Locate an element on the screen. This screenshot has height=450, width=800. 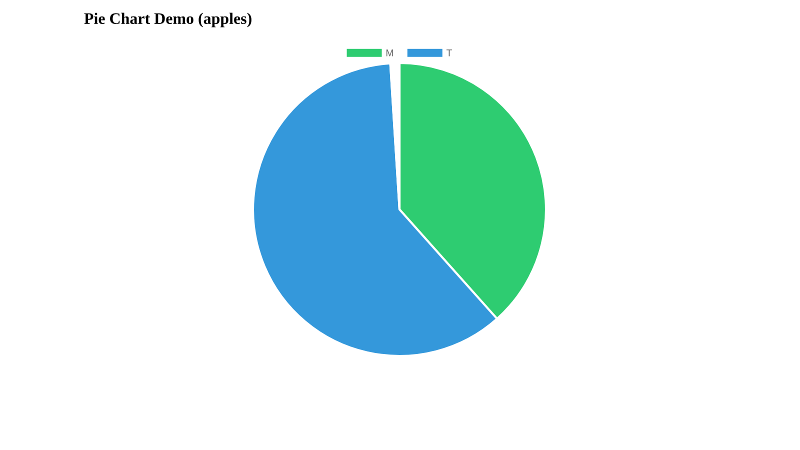
chart-title: Pie Chart Demo (apples) is located at coordinates (168, 20).